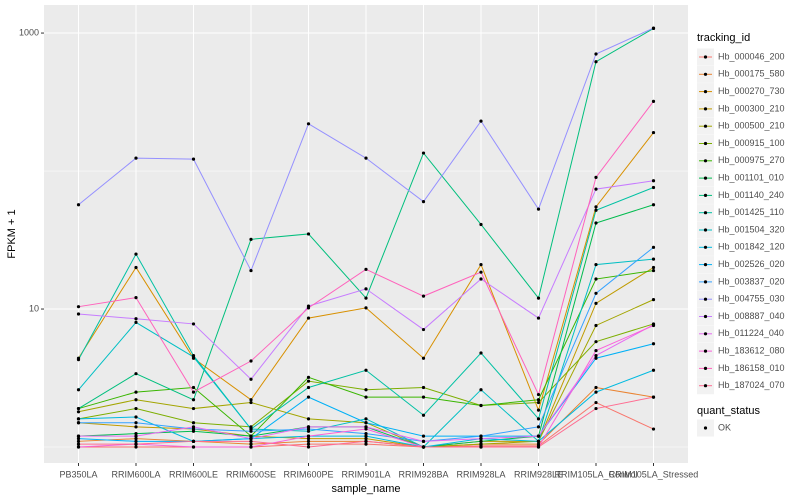  I want to click on legend-label: Hb_008887_040, so click(751, 316).